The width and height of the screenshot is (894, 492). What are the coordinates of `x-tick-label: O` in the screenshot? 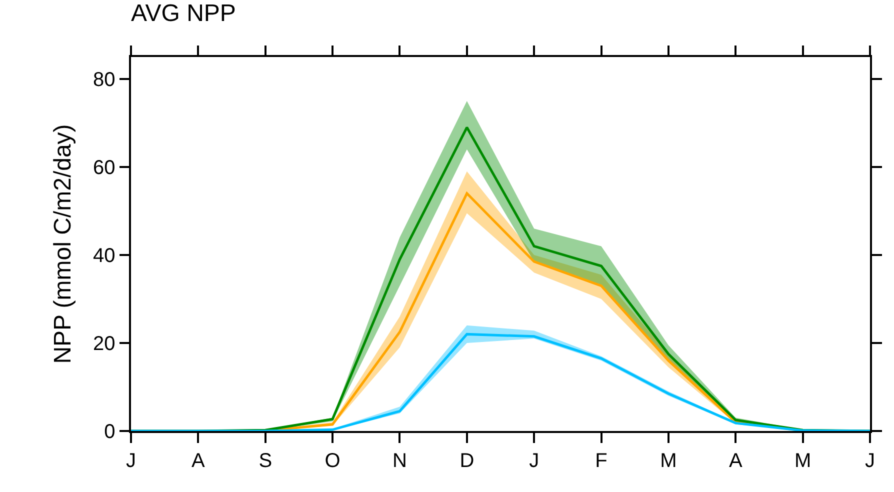 It's located at (332, 461).